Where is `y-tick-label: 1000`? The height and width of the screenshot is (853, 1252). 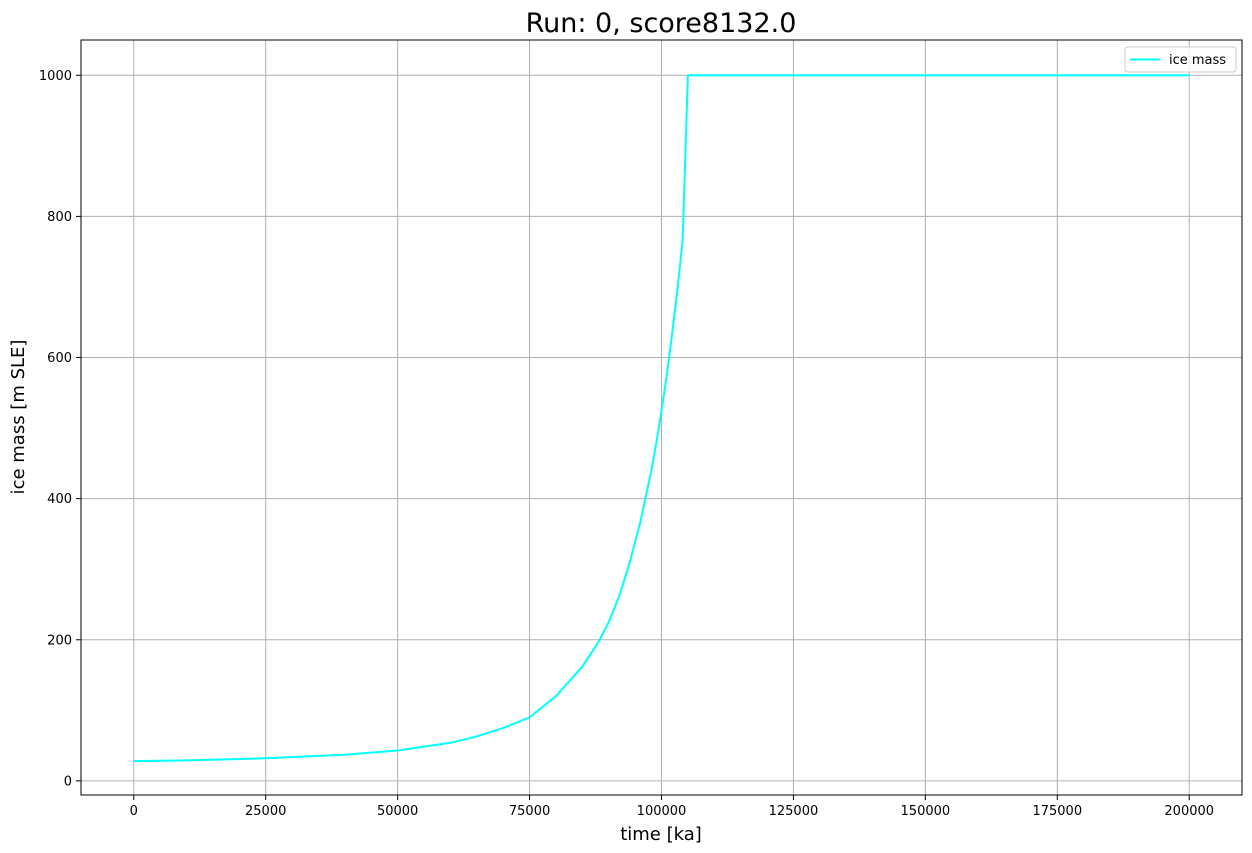 y-tick-label: 1000 is located at coordinates (55, 76).